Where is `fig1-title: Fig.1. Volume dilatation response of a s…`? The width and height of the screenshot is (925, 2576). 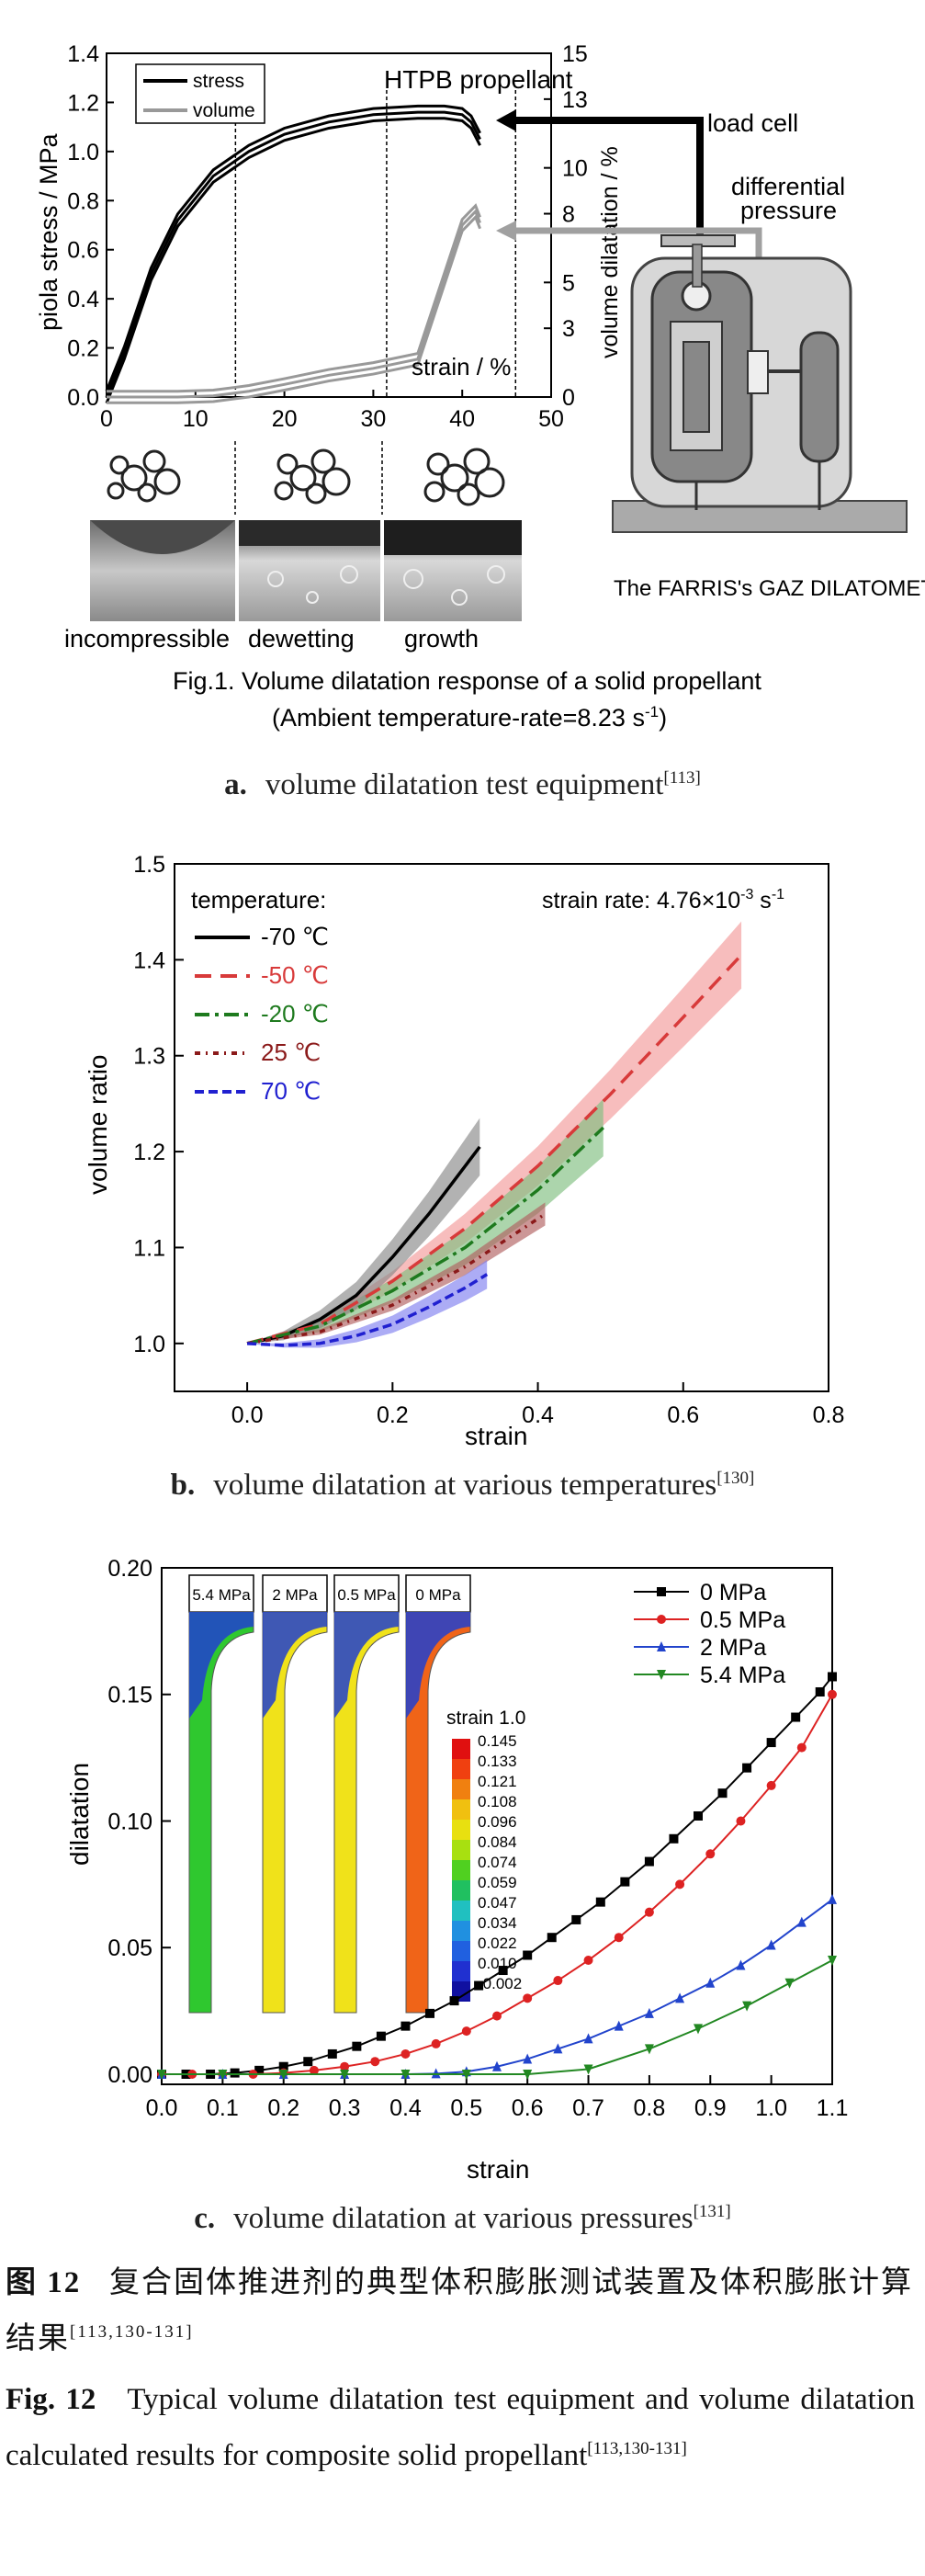 fig1-title: Fig.1. Volume dilatation response of a s… is located at coordinates (467, 681).